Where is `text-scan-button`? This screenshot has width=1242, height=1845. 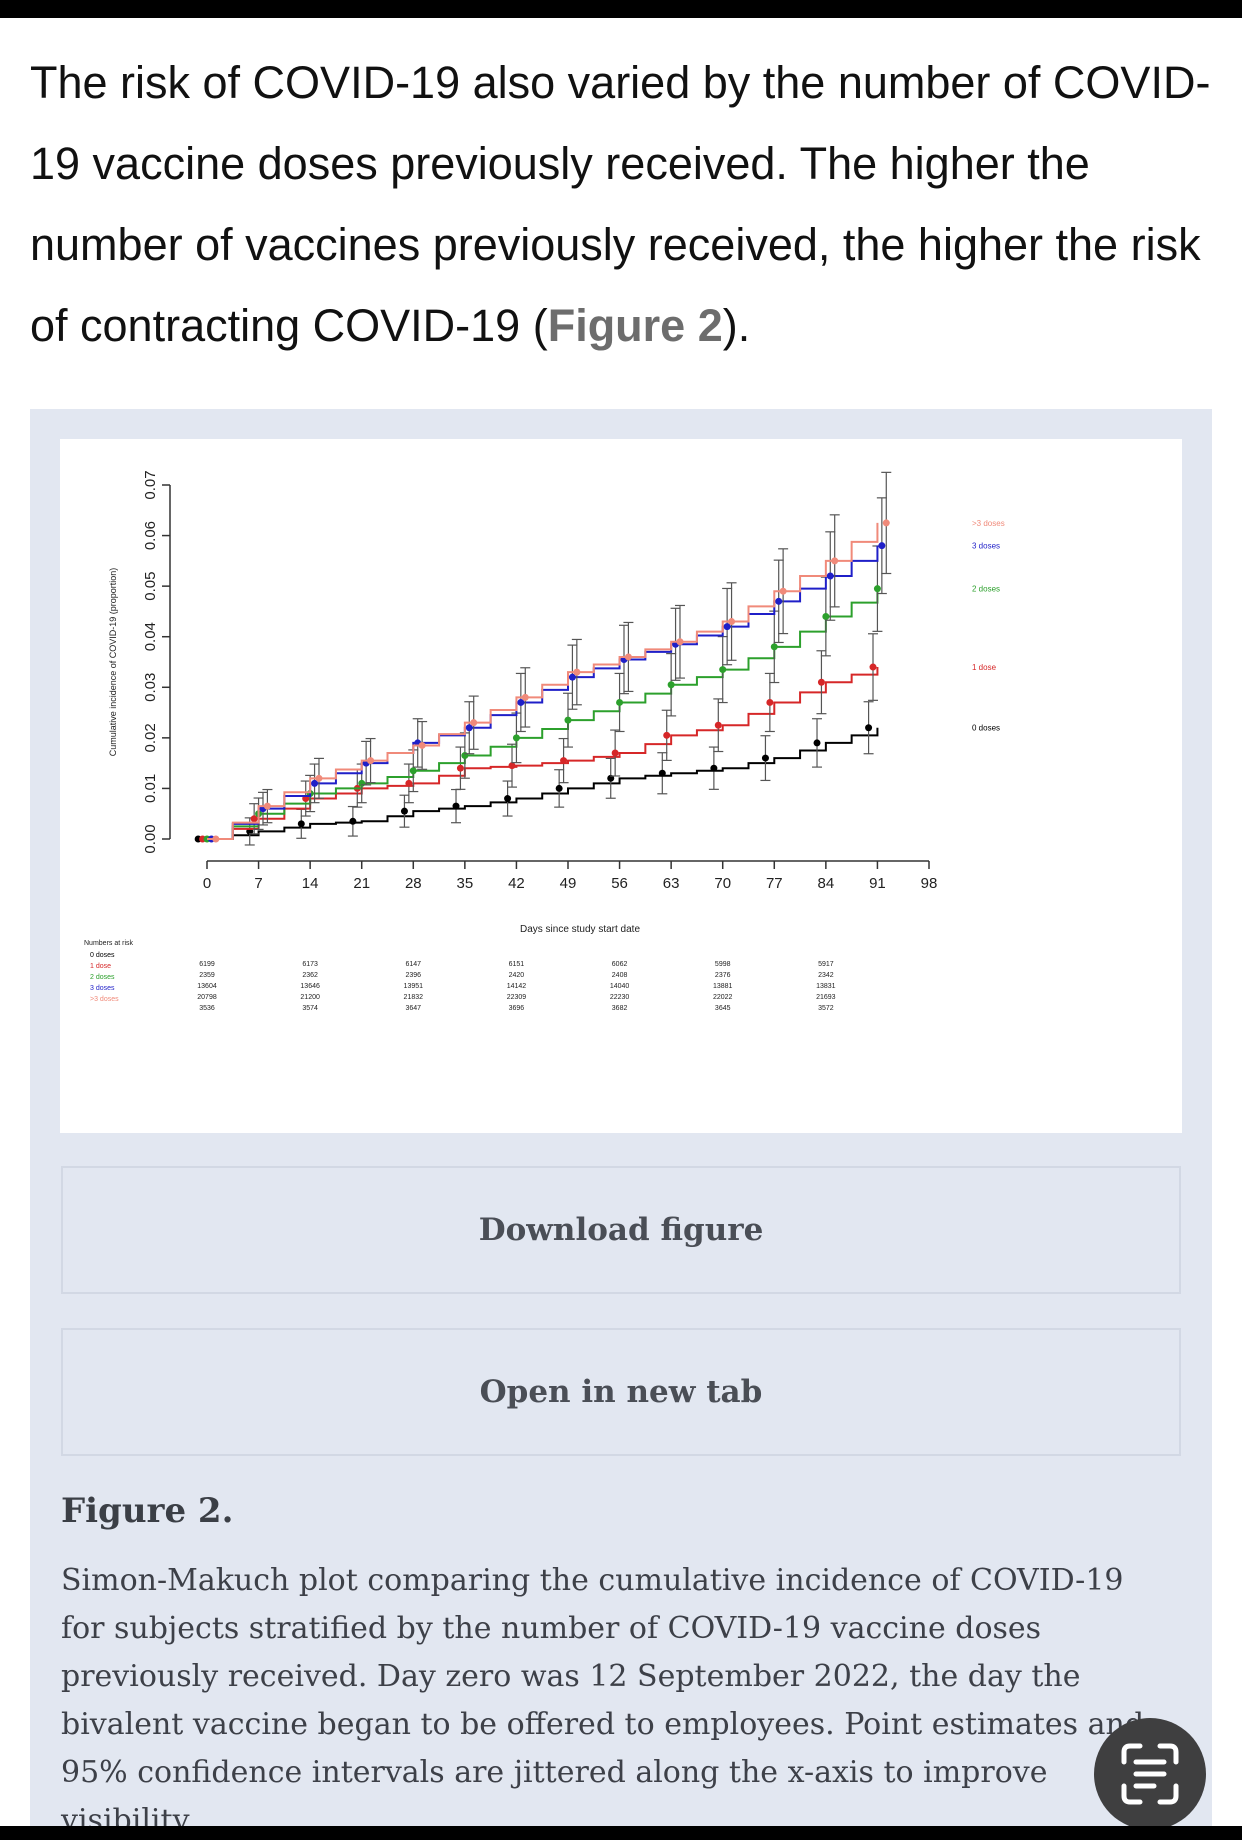 text-scan-button is located at coordinates (1150, 1774).